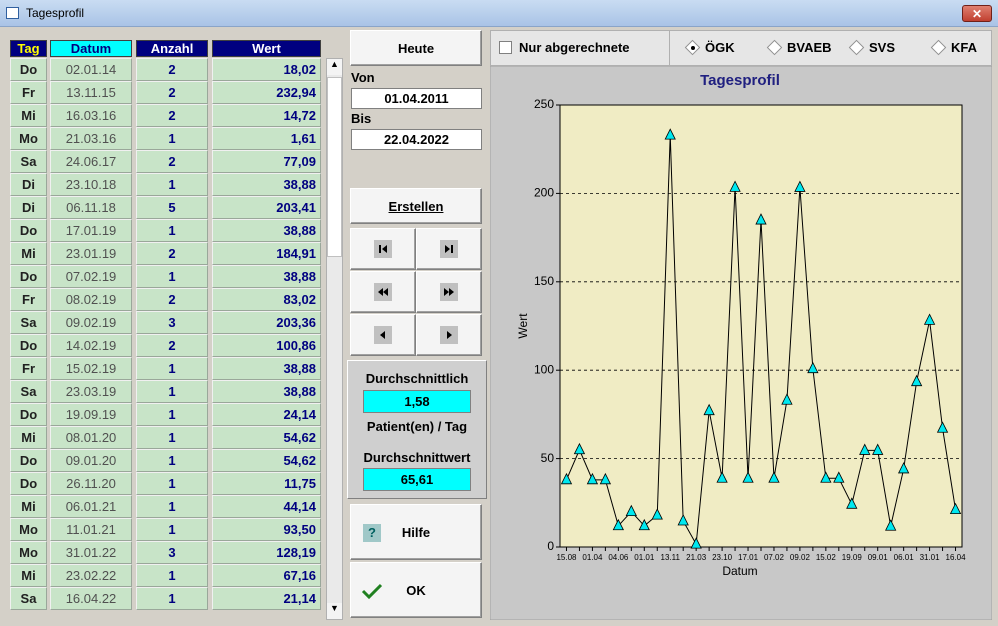  Describe the element at coordinates (671, 557) in the screenshot. I see `x-tick-label: 13.11` at that location.